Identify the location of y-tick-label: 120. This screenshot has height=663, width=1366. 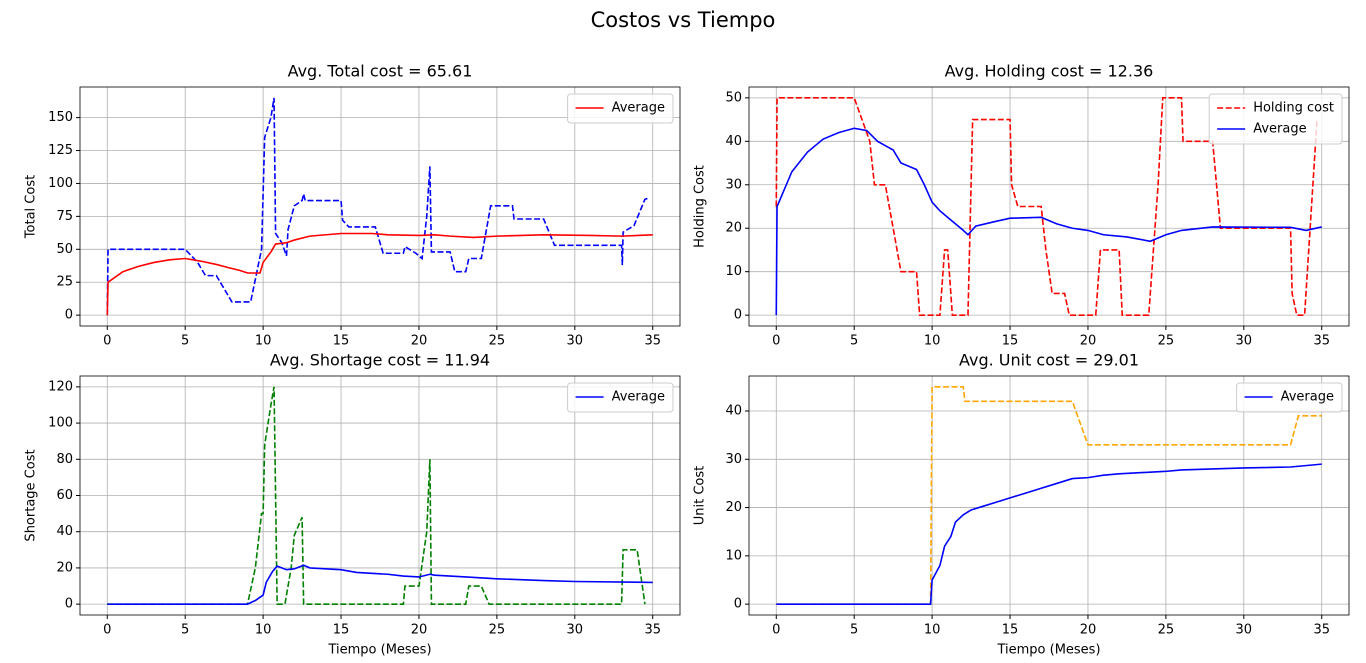
(60, 386).